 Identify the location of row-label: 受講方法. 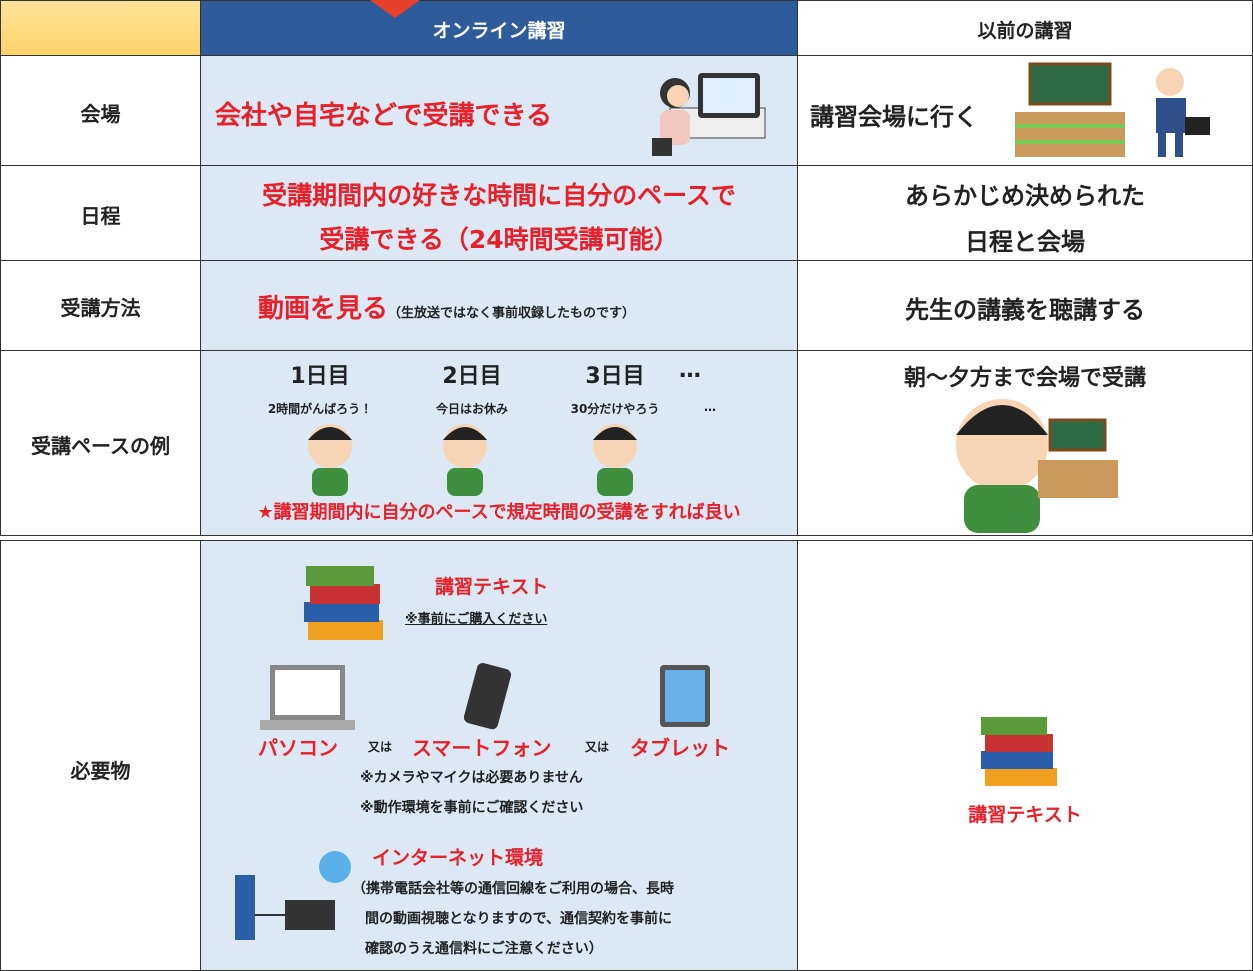
(100, 308).